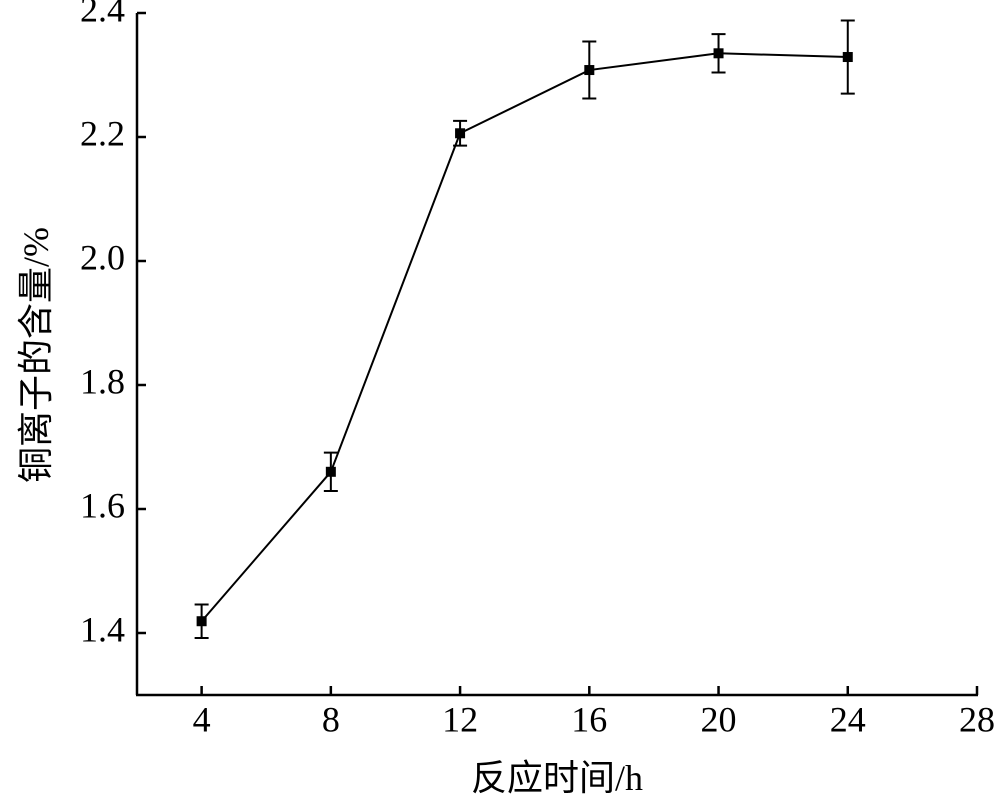  I want to click on x-axis-label: 反应时间/h, so click(557, 778).